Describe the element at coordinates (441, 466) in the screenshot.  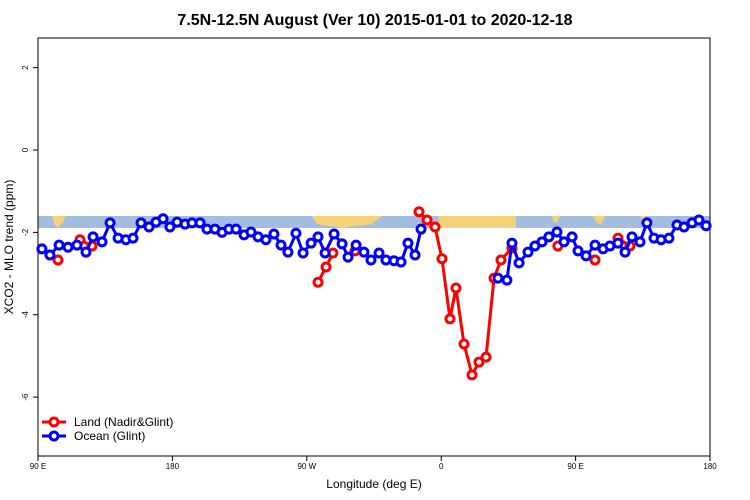
I see `x-tick-label: 0` at that location.